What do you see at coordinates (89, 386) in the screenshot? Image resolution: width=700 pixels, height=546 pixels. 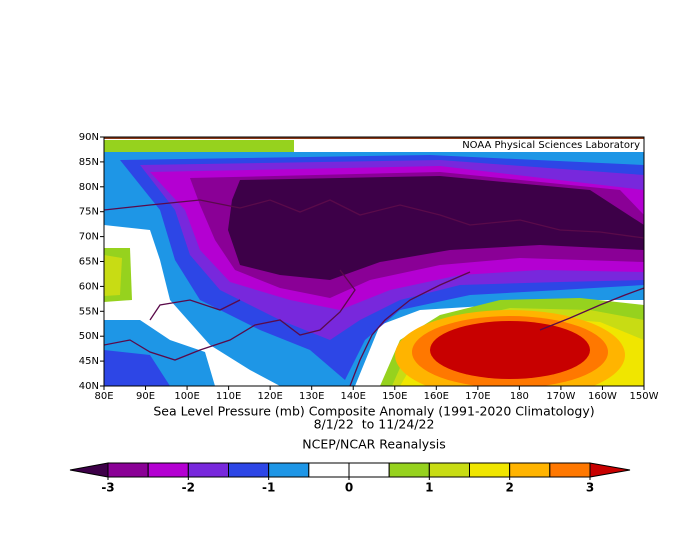 I see `lat-label: 40N` at bounding box center [89, 386].